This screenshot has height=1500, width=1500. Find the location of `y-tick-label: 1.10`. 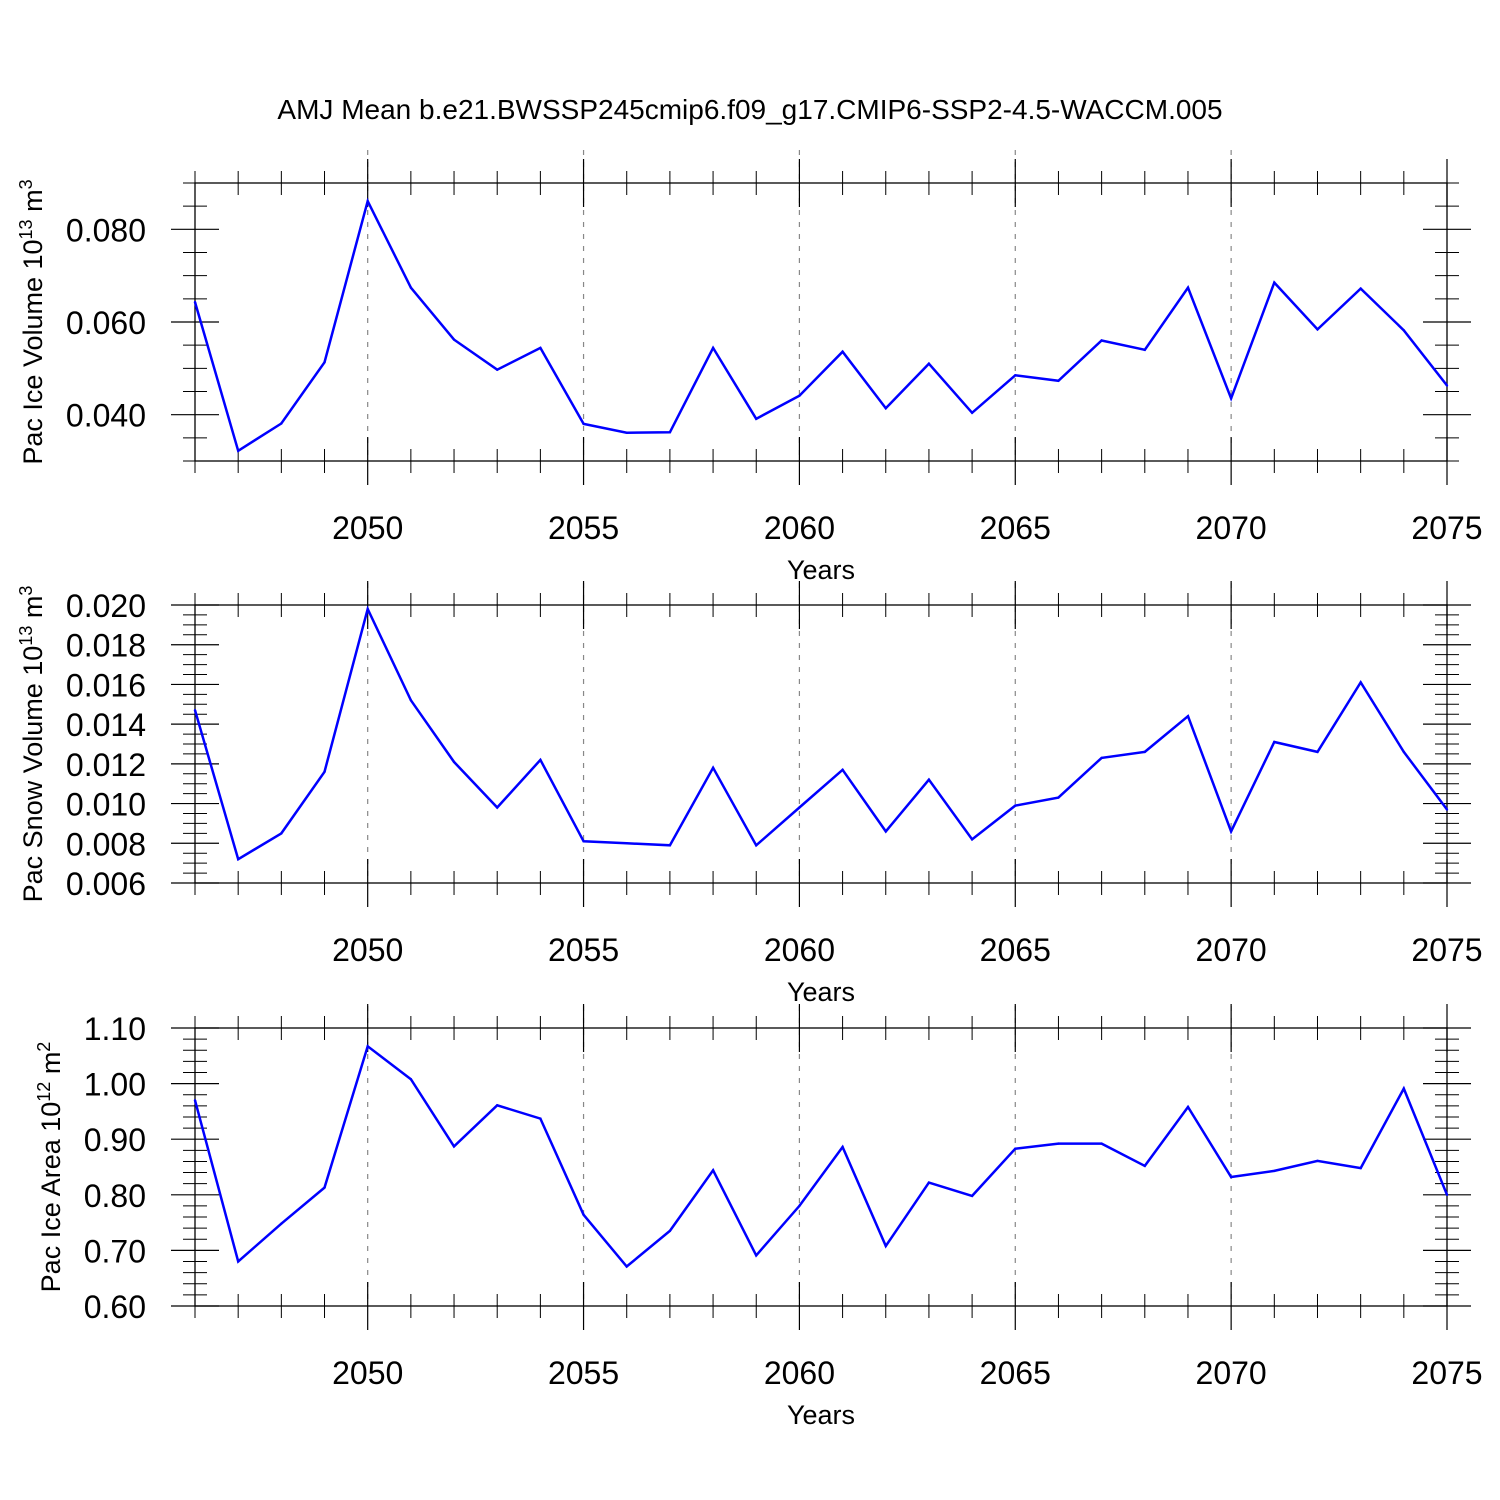

y-tick-label: 1.10 is located at coordinates (115, 1029).